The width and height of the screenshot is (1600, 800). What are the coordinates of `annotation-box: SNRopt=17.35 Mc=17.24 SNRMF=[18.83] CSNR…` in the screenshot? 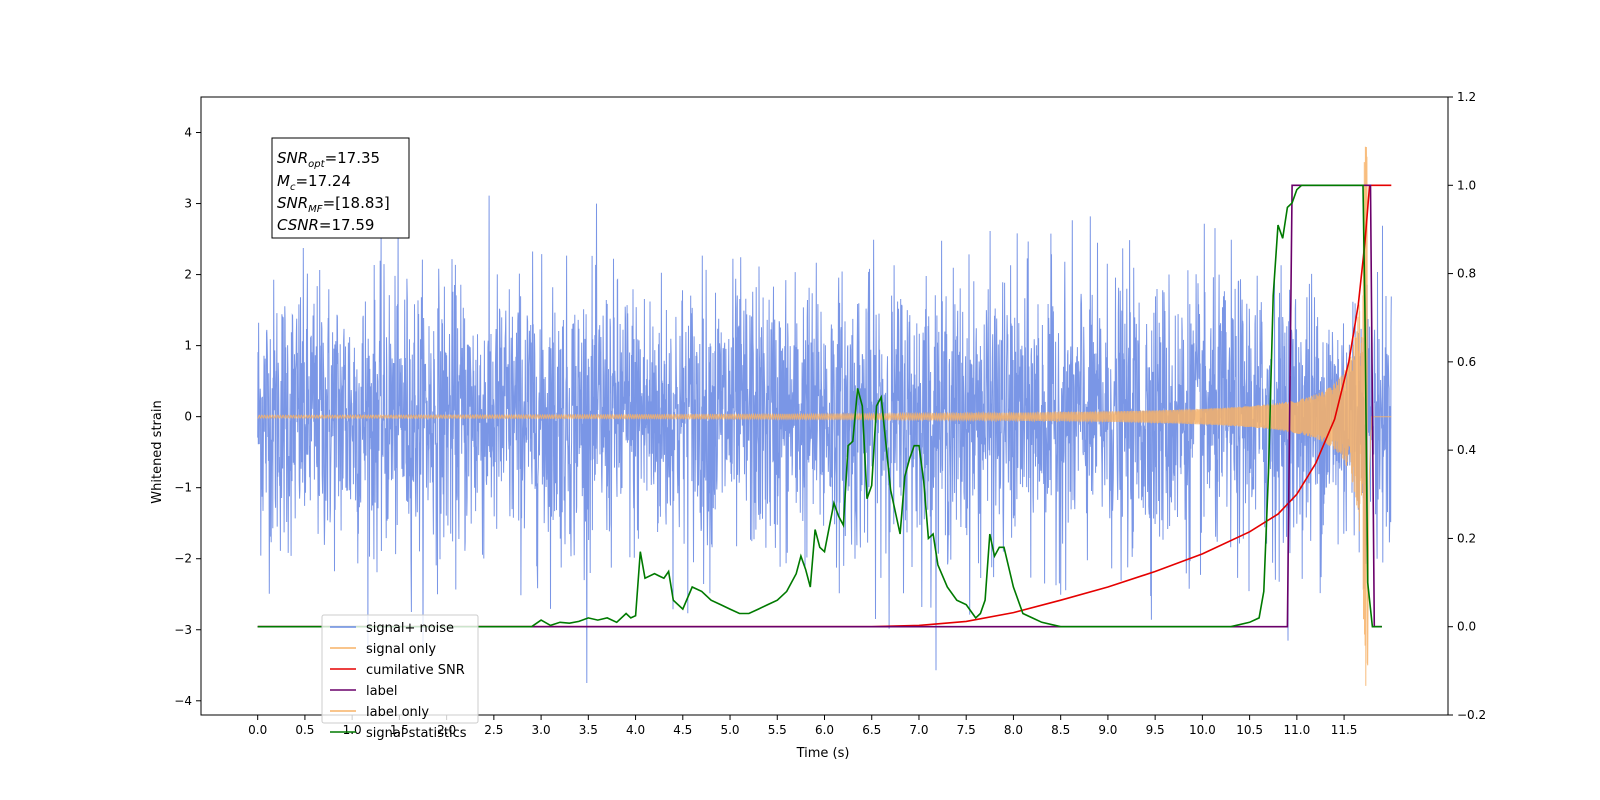 It's located at (340, 188).